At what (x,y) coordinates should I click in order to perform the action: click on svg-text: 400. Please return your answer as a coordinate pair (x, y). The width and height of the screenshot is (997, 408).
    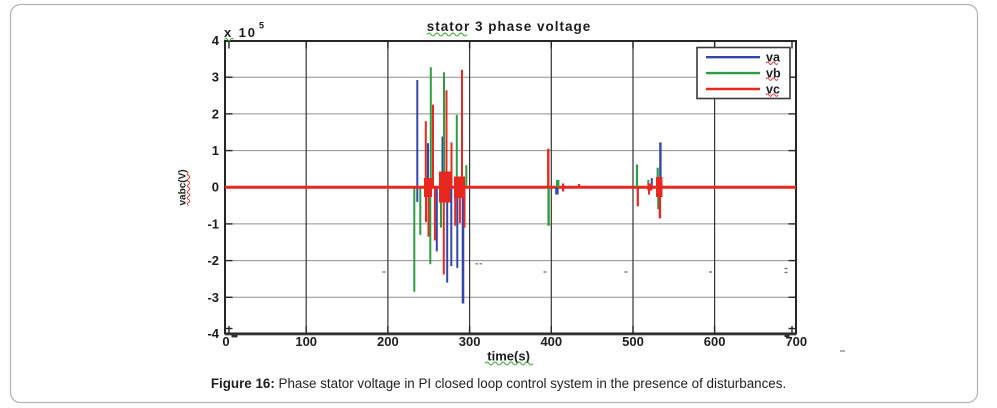
    Looking at the image, I should click on (551, 341).